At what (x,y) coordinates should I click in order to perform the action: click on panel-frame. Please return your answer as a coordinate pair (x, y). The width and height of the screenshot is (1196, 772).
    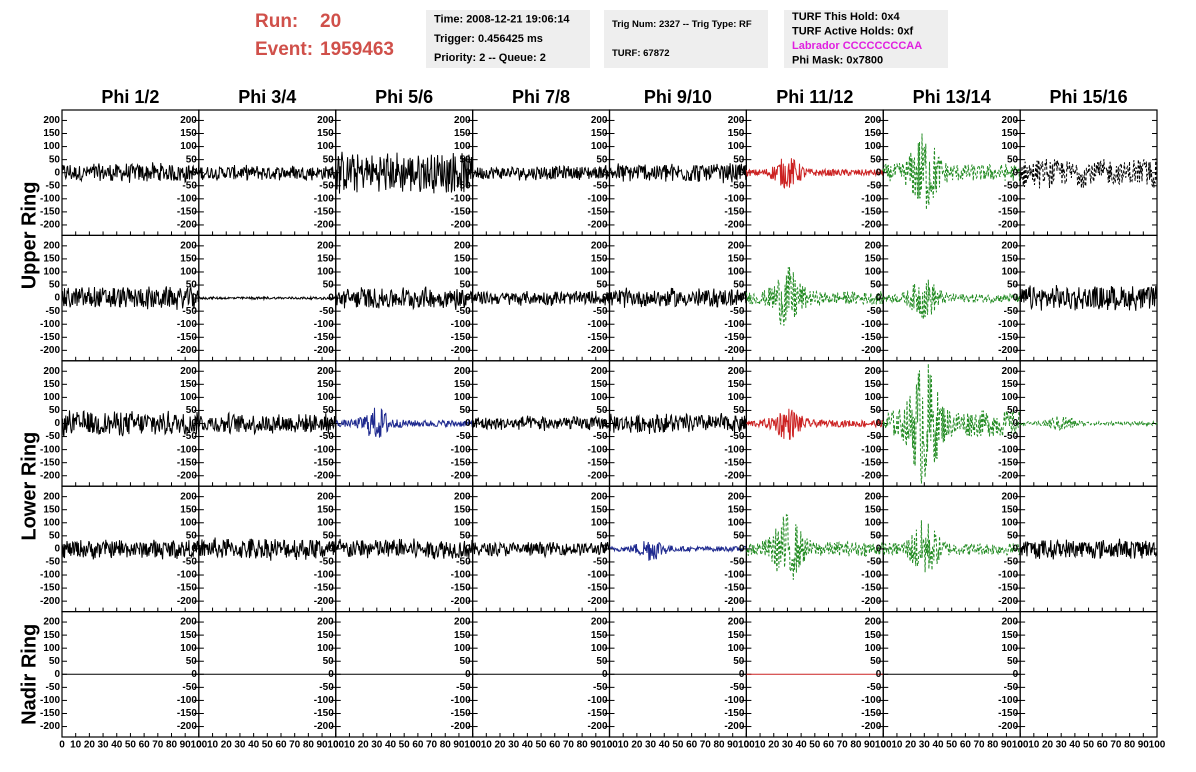
    Looking at the image, I should click on (1088, 173).